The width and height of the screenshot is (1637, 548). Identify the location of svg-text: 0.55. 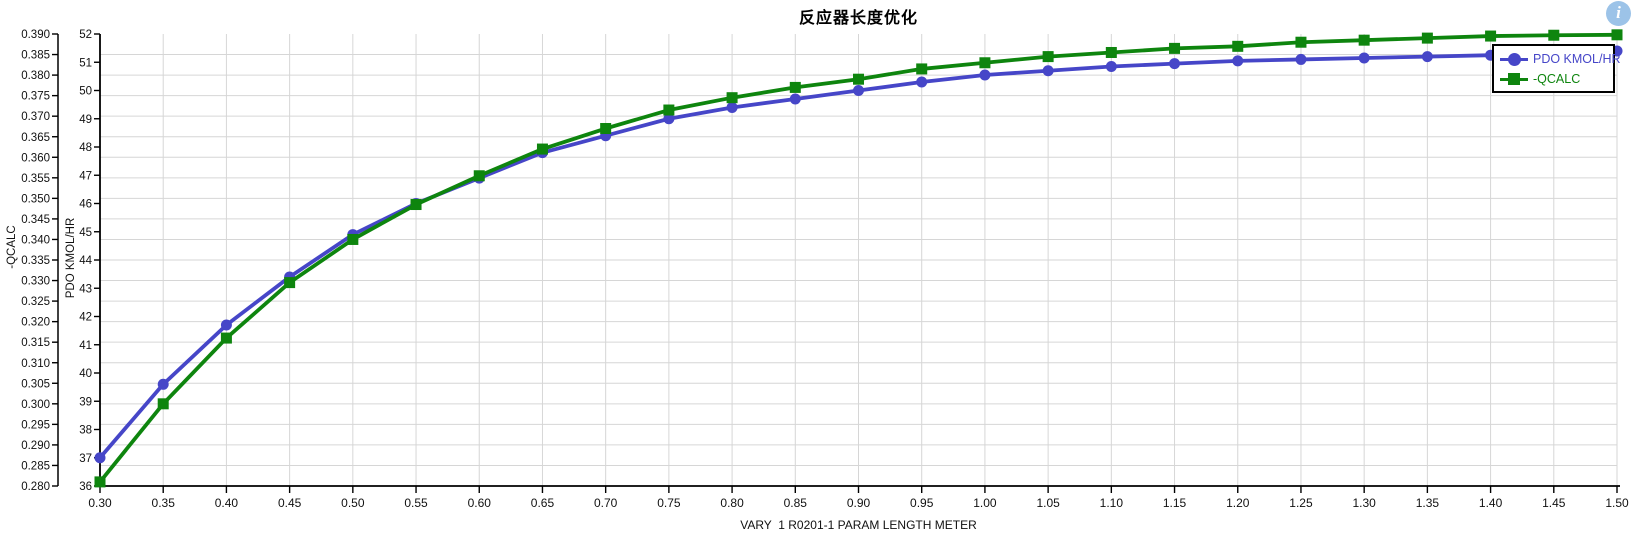
(416, 503).